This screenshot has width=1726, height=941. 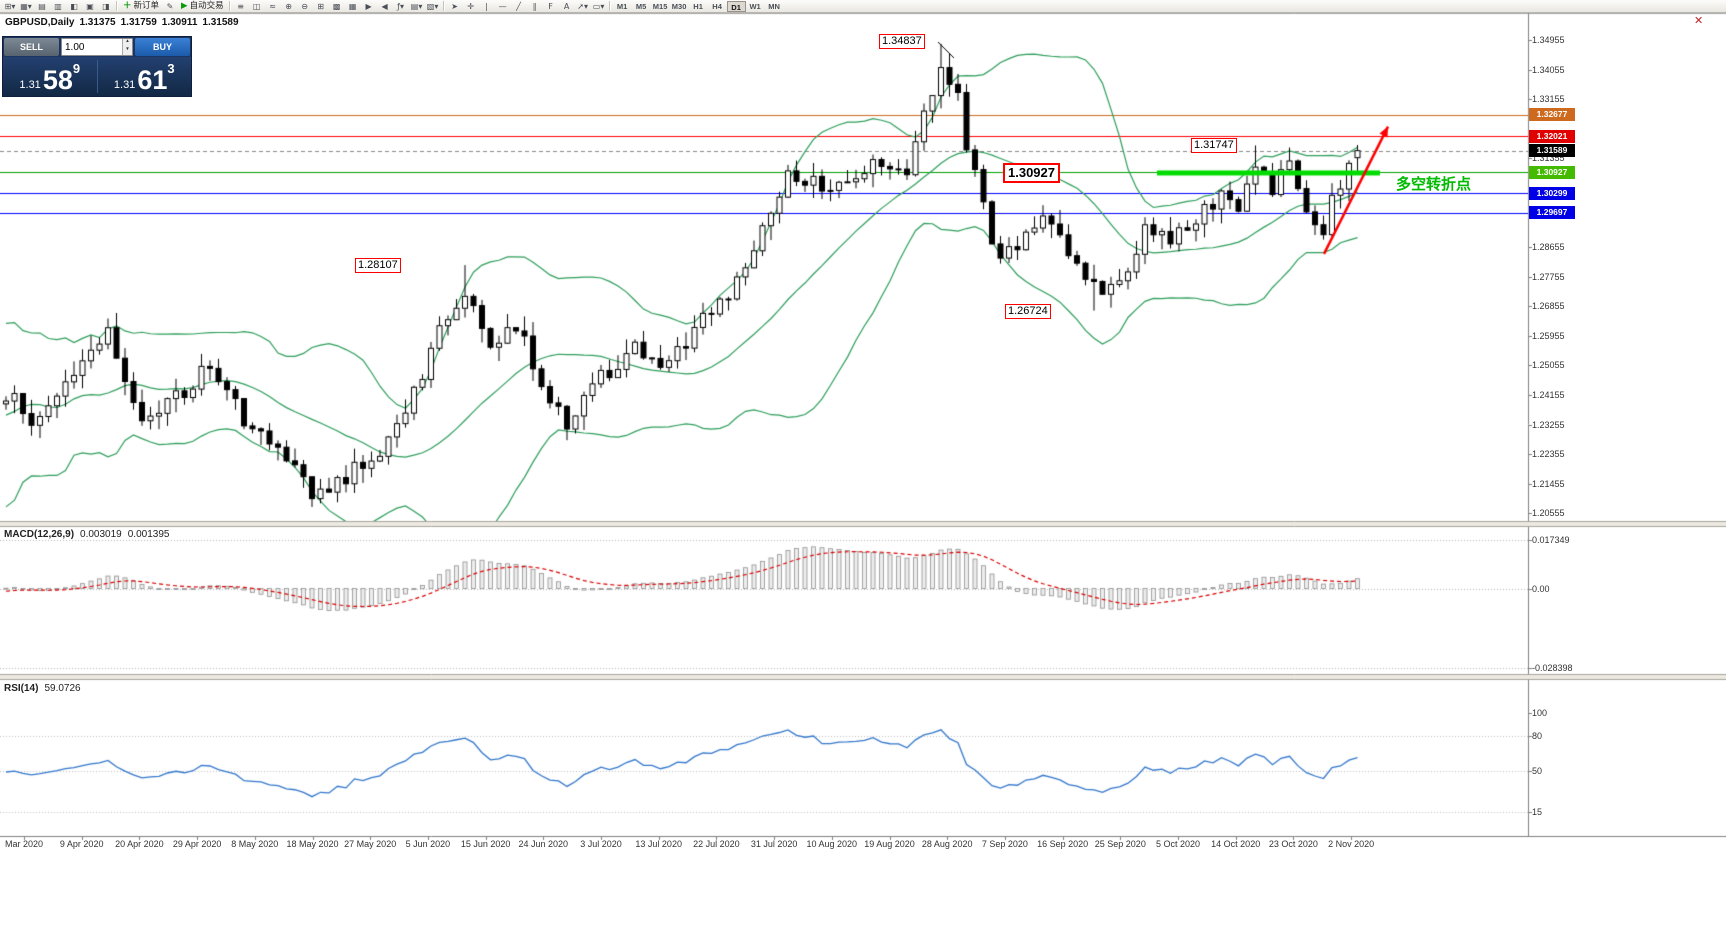 I want to click on ohlc-high: 1.31759, so click(x=138, y=22).